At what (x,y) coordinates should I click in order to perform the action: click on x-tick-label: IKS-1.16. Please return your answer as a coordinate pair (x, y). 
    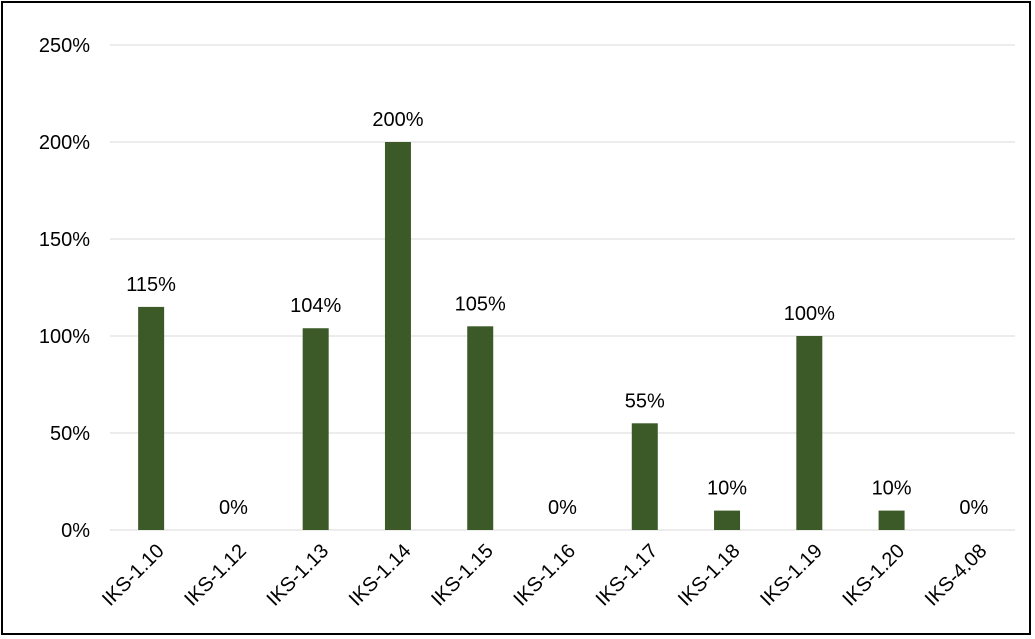
    Looking at the image, I should click on (544, 575).